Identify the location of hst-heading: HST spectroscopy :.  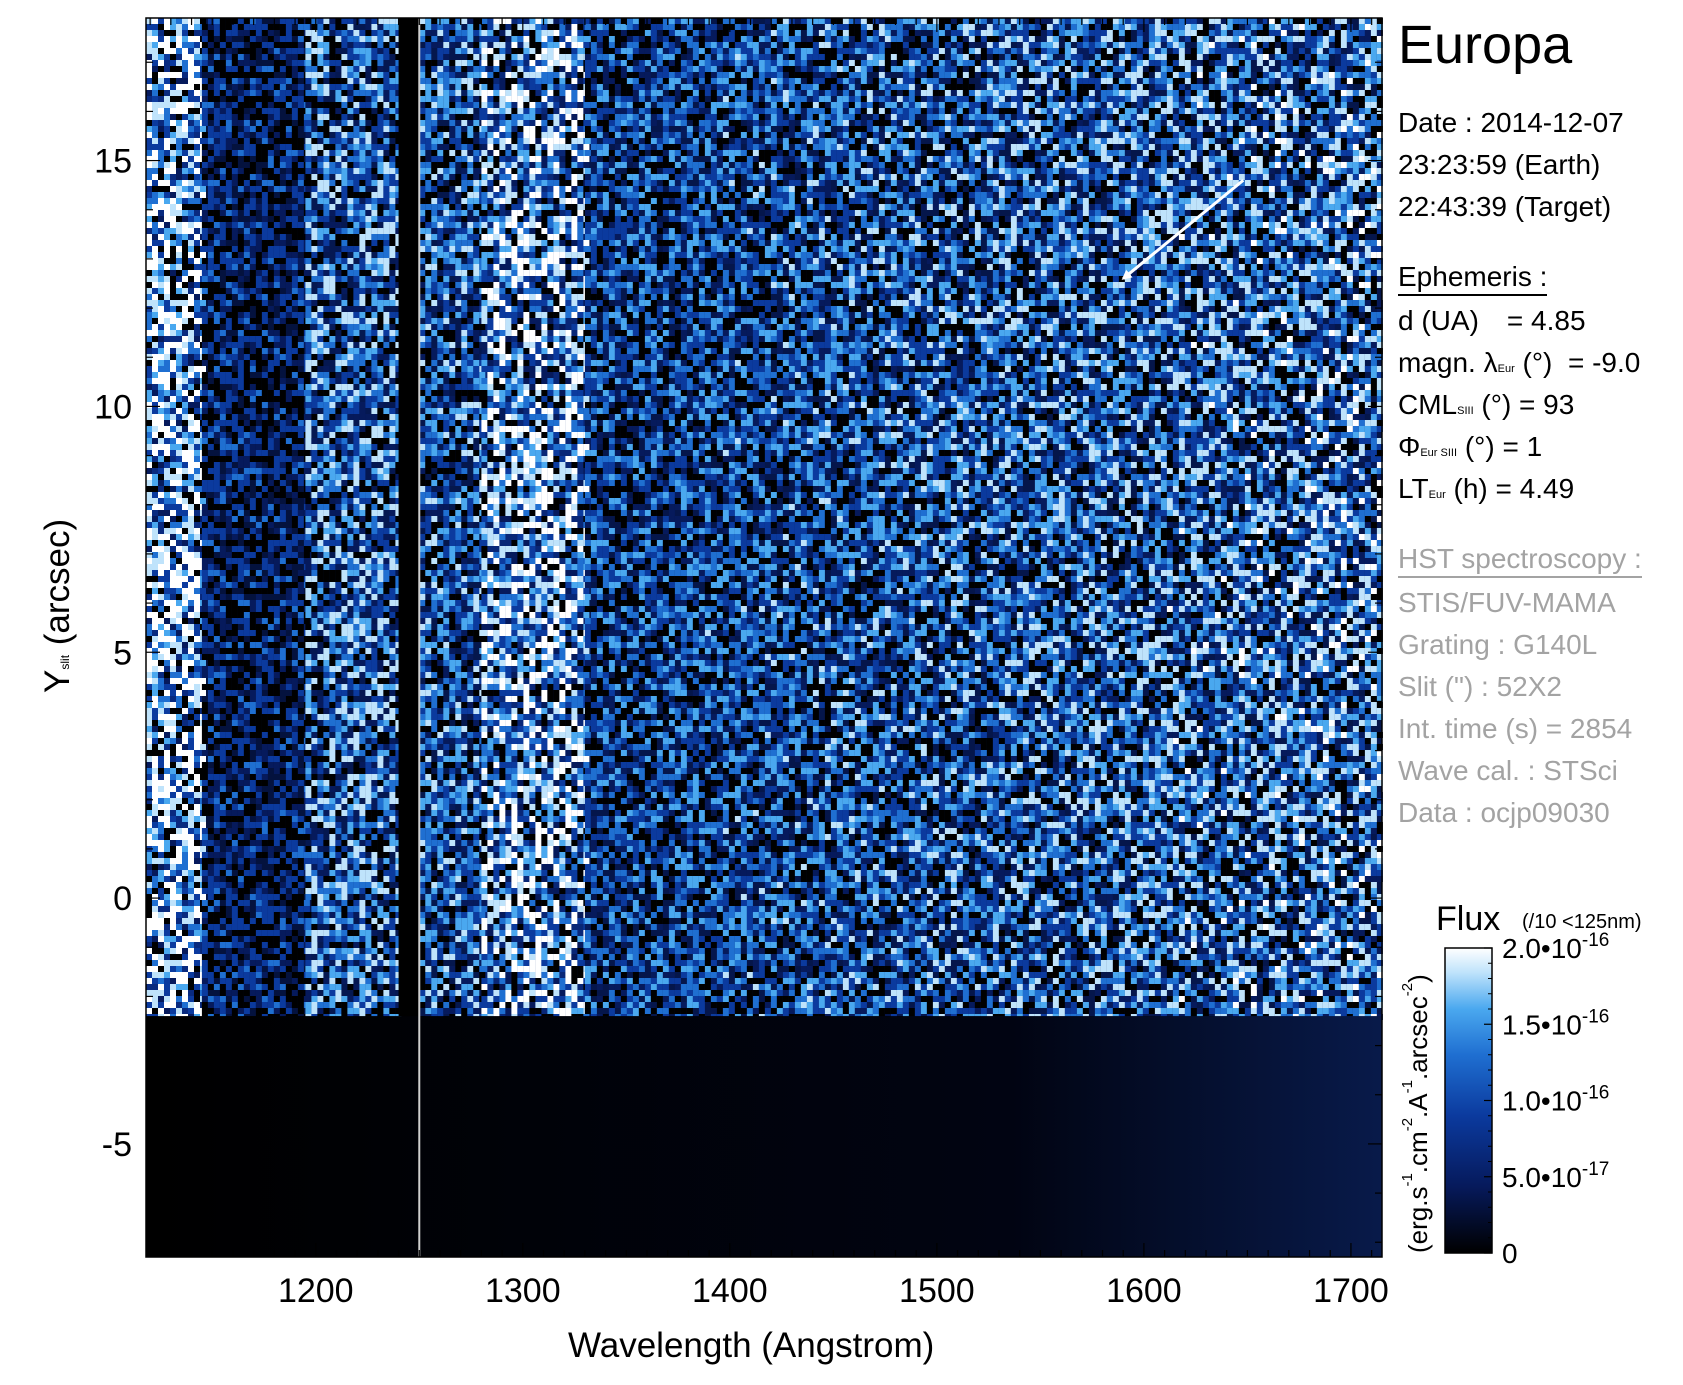
(1520, 559).